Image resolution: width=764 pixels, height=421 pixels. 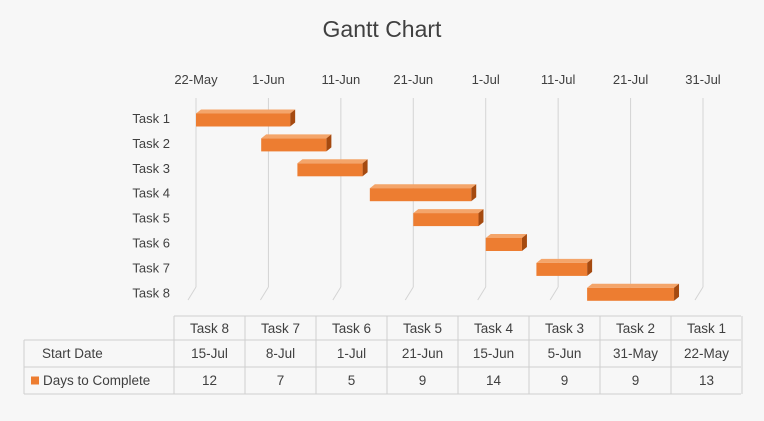 What do you see at coordinates (196, 79) in the screenshot?
I see `x-tick-label: 22-May` at bounding box center [196, 79].